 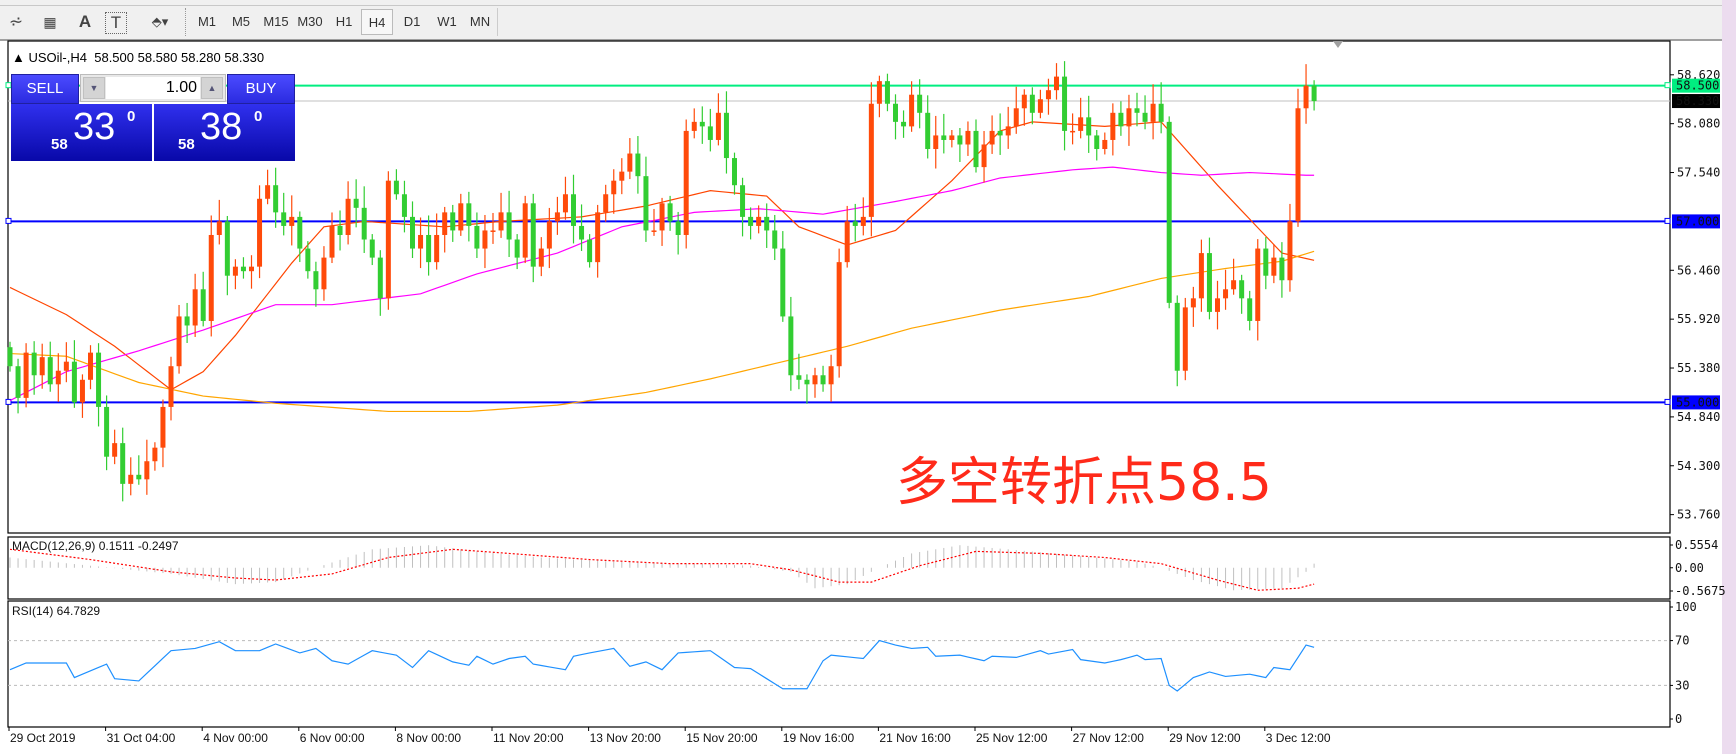 I want to click on timeframe-h1: H1, so click(x=344, y=21).